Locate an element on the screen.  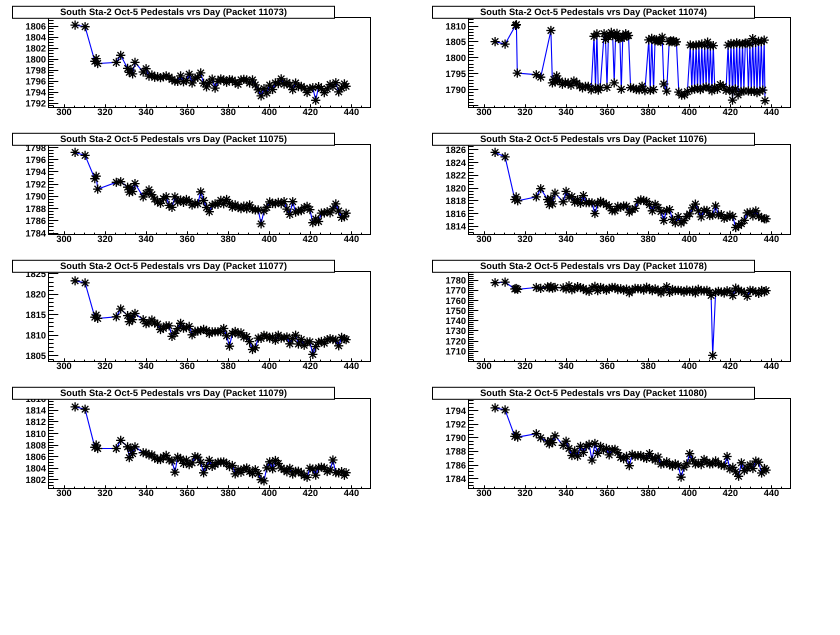
svg-text: 1808 is located at coordinates (36, 445).